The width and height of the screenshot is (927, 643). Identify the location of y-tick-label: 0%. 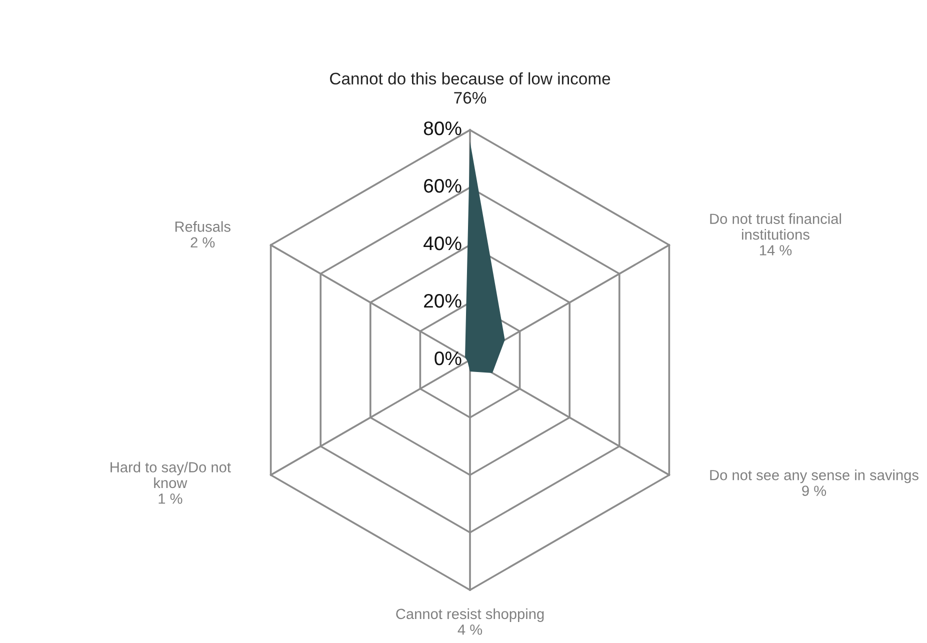
(448, 358).